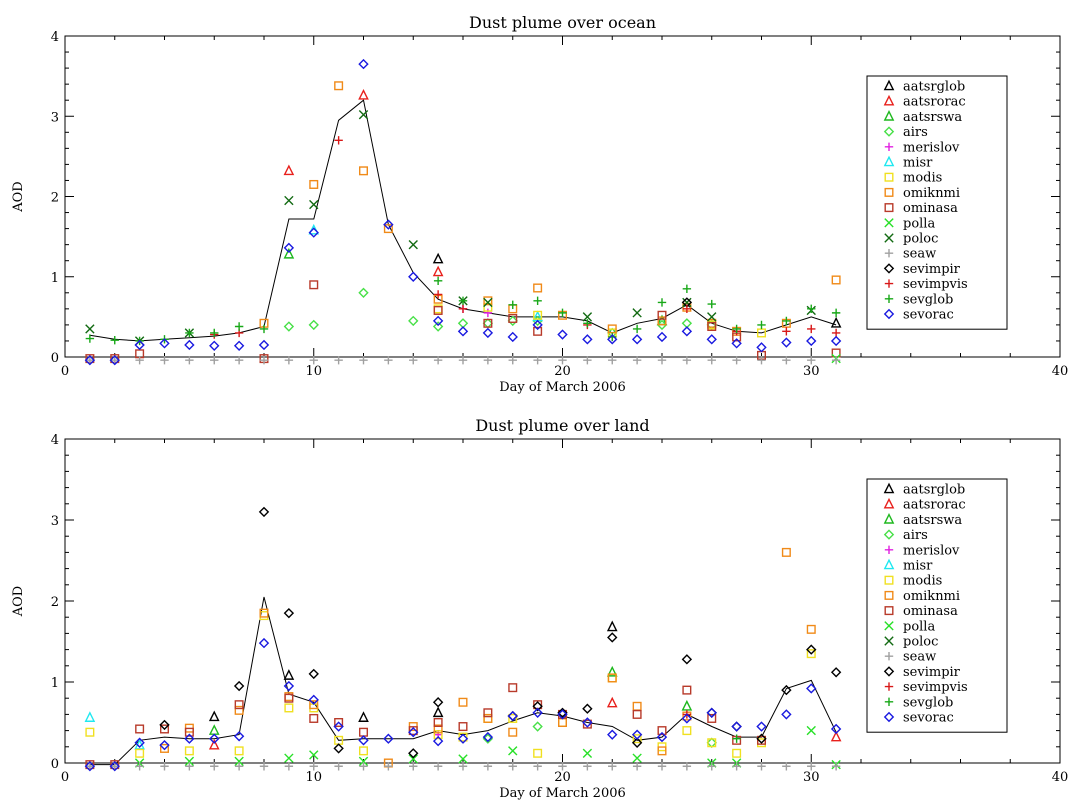  What do you see at coordinates (934, 505) in the screenshot?
I see `legend-label: aatsrorac` at bounding box center [934, 505].